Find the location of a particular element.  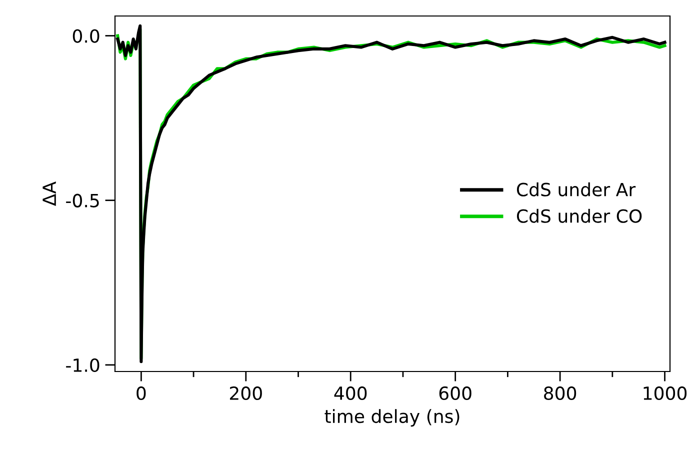

y-tick-label: -0.5 is located at coordinates (82, 201).